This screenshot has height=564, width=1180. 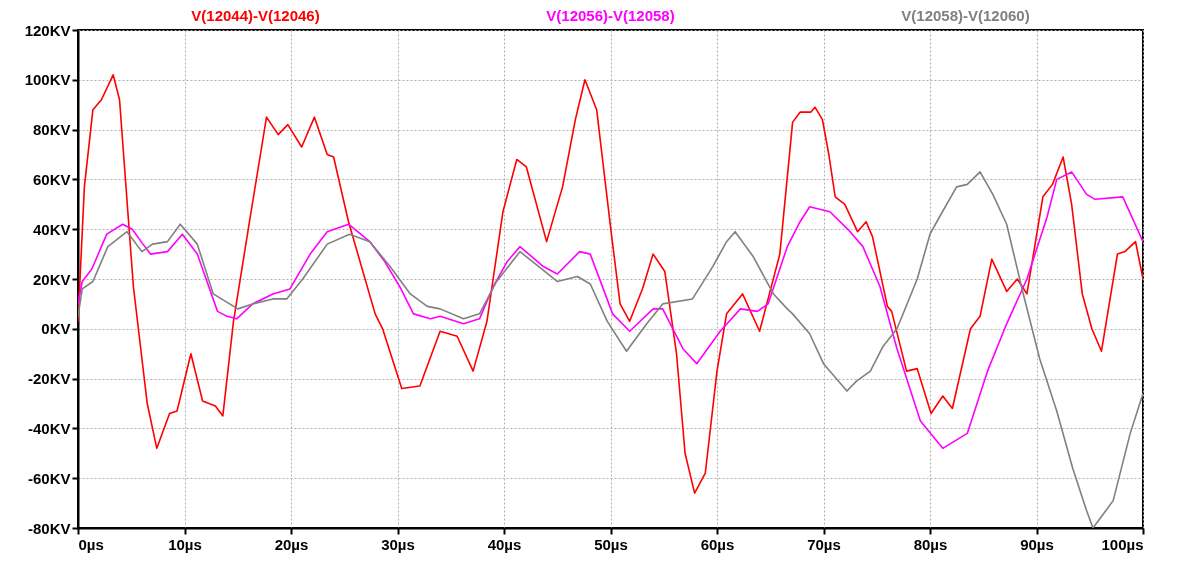 I want to click on x-tick-label: 30µs, so click(x=398, y=544).